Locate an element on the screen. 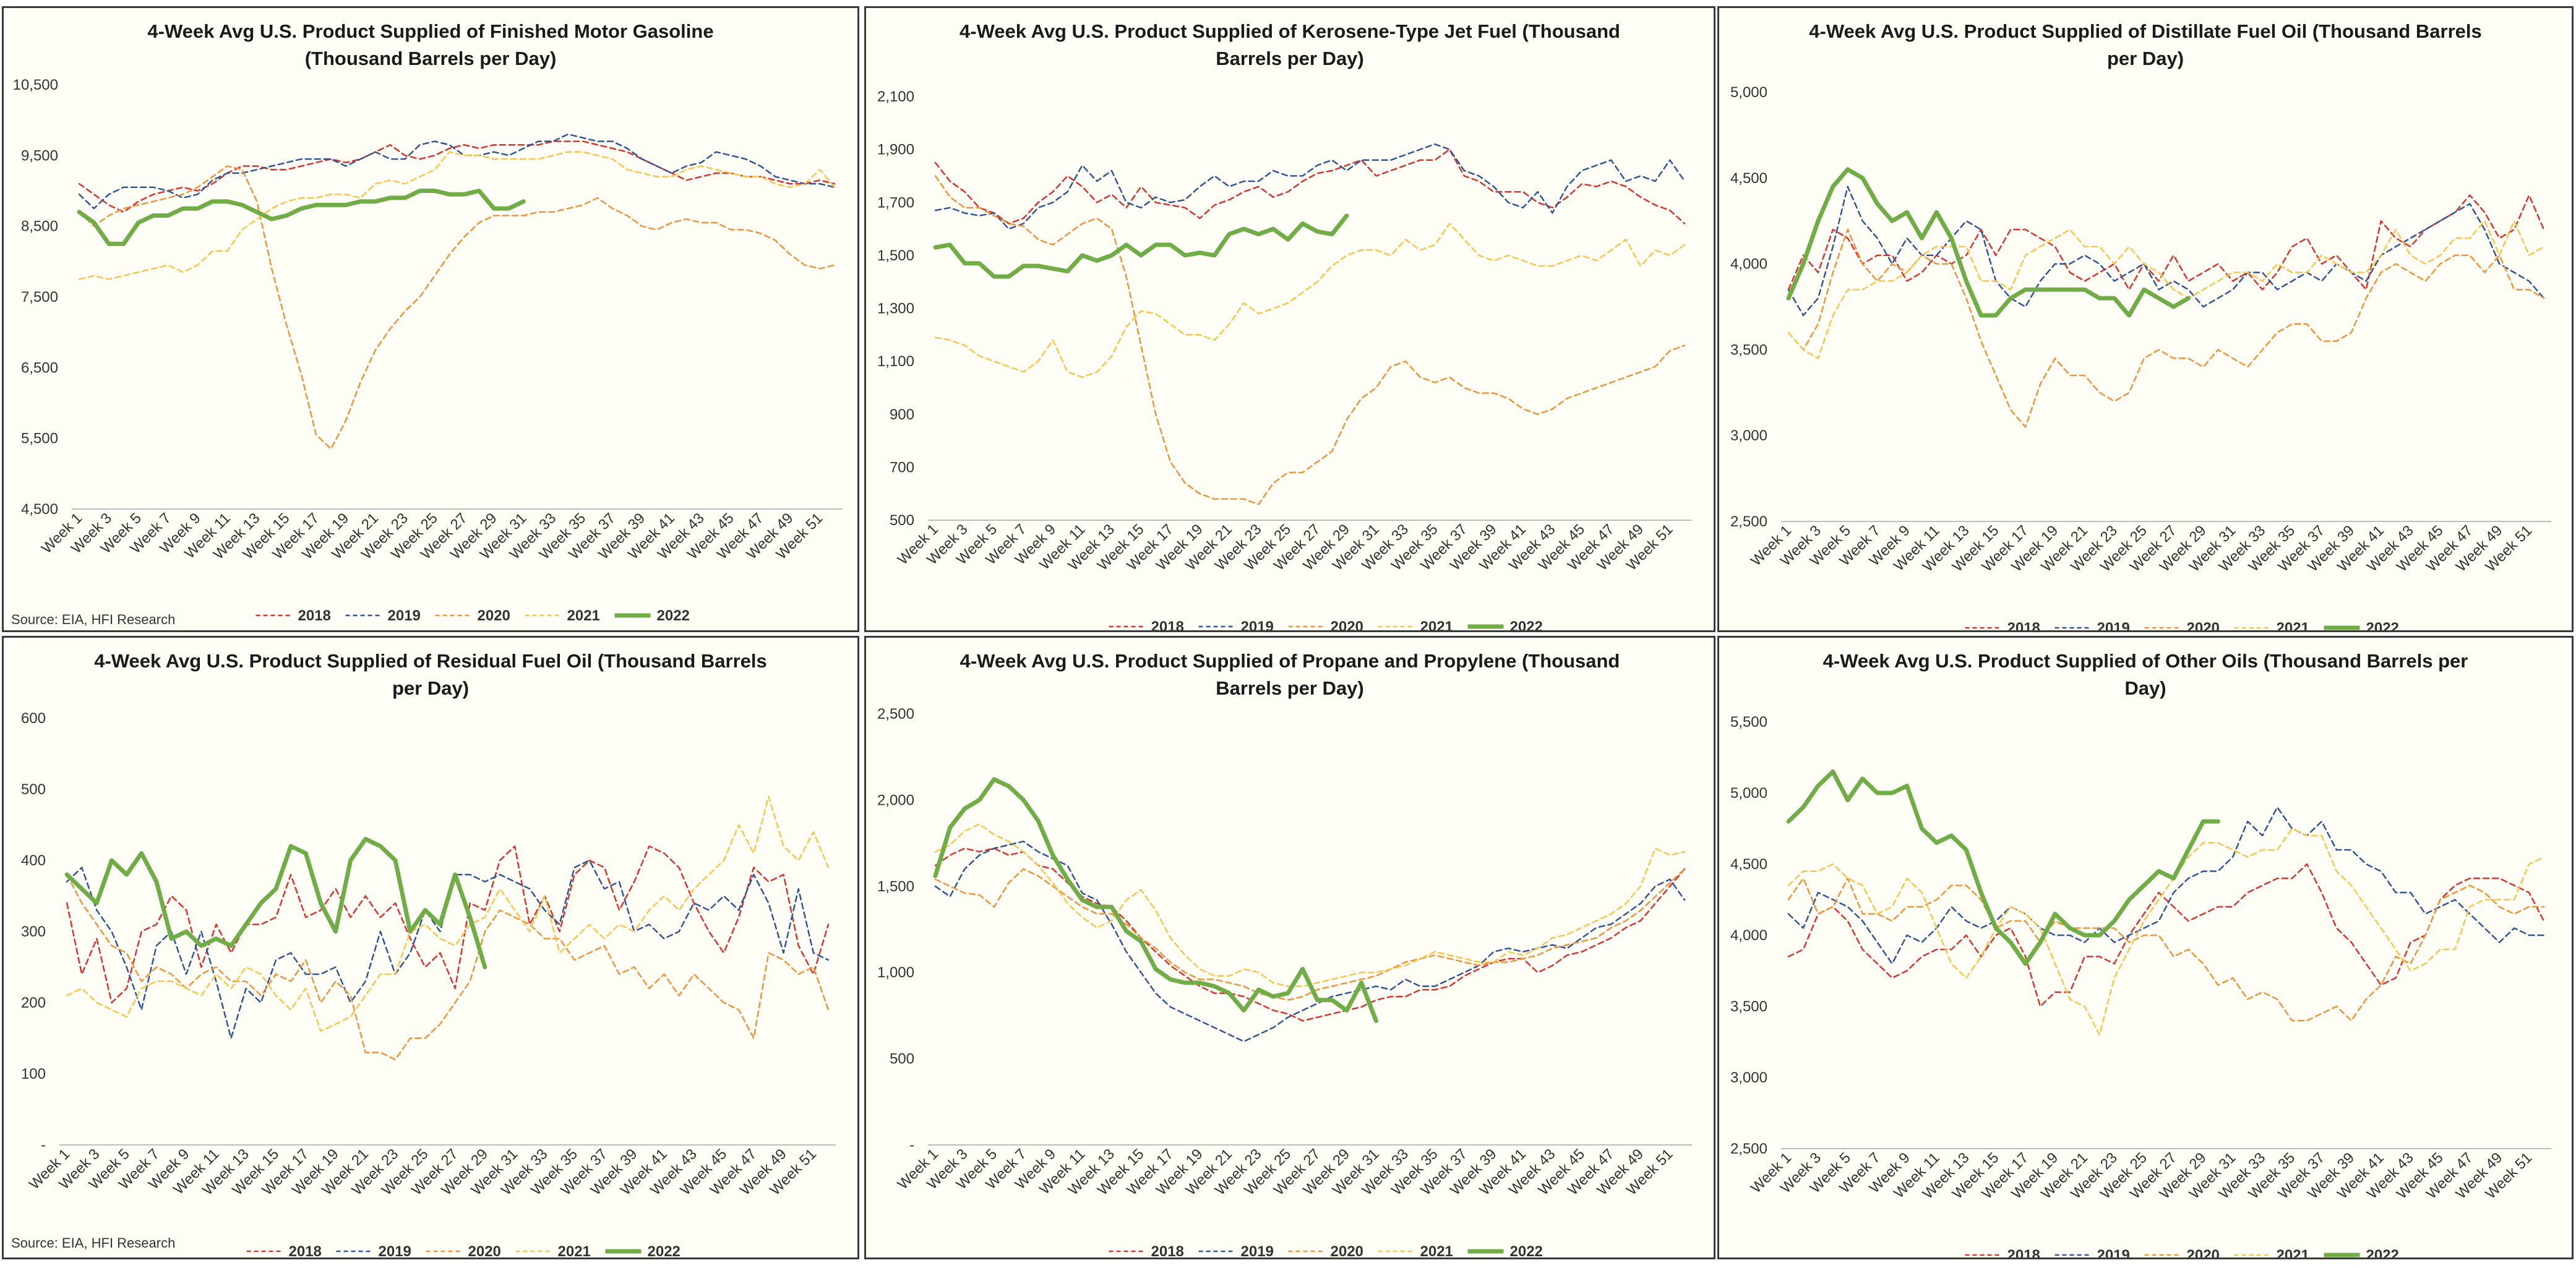  y-tick-label: 600 is located at coordinates (33, 718).